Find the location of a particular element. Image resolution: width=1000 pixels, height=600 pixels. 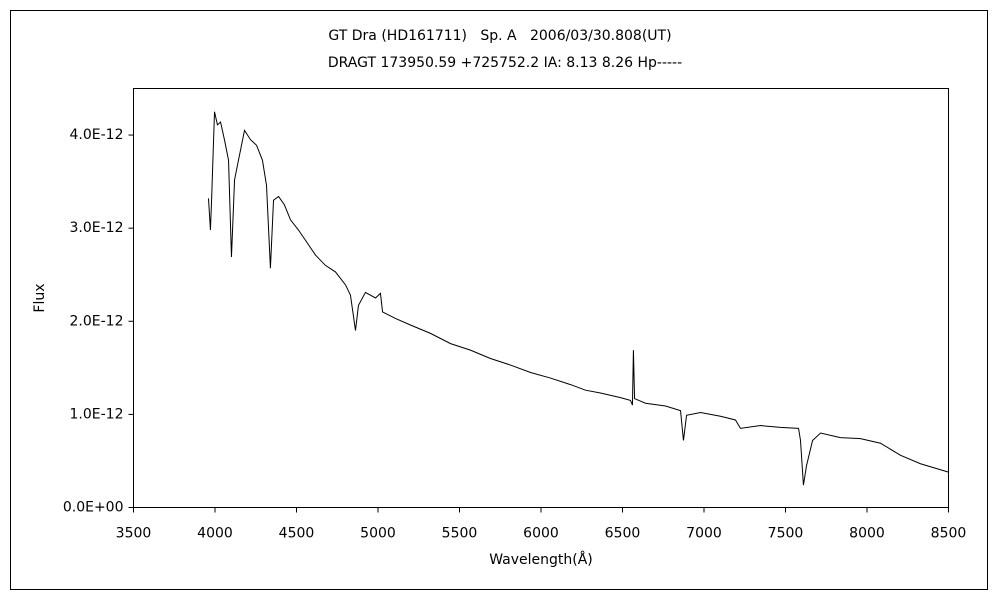

y-tick-label: 3.0E-12 is located at coordinates (97, 228).